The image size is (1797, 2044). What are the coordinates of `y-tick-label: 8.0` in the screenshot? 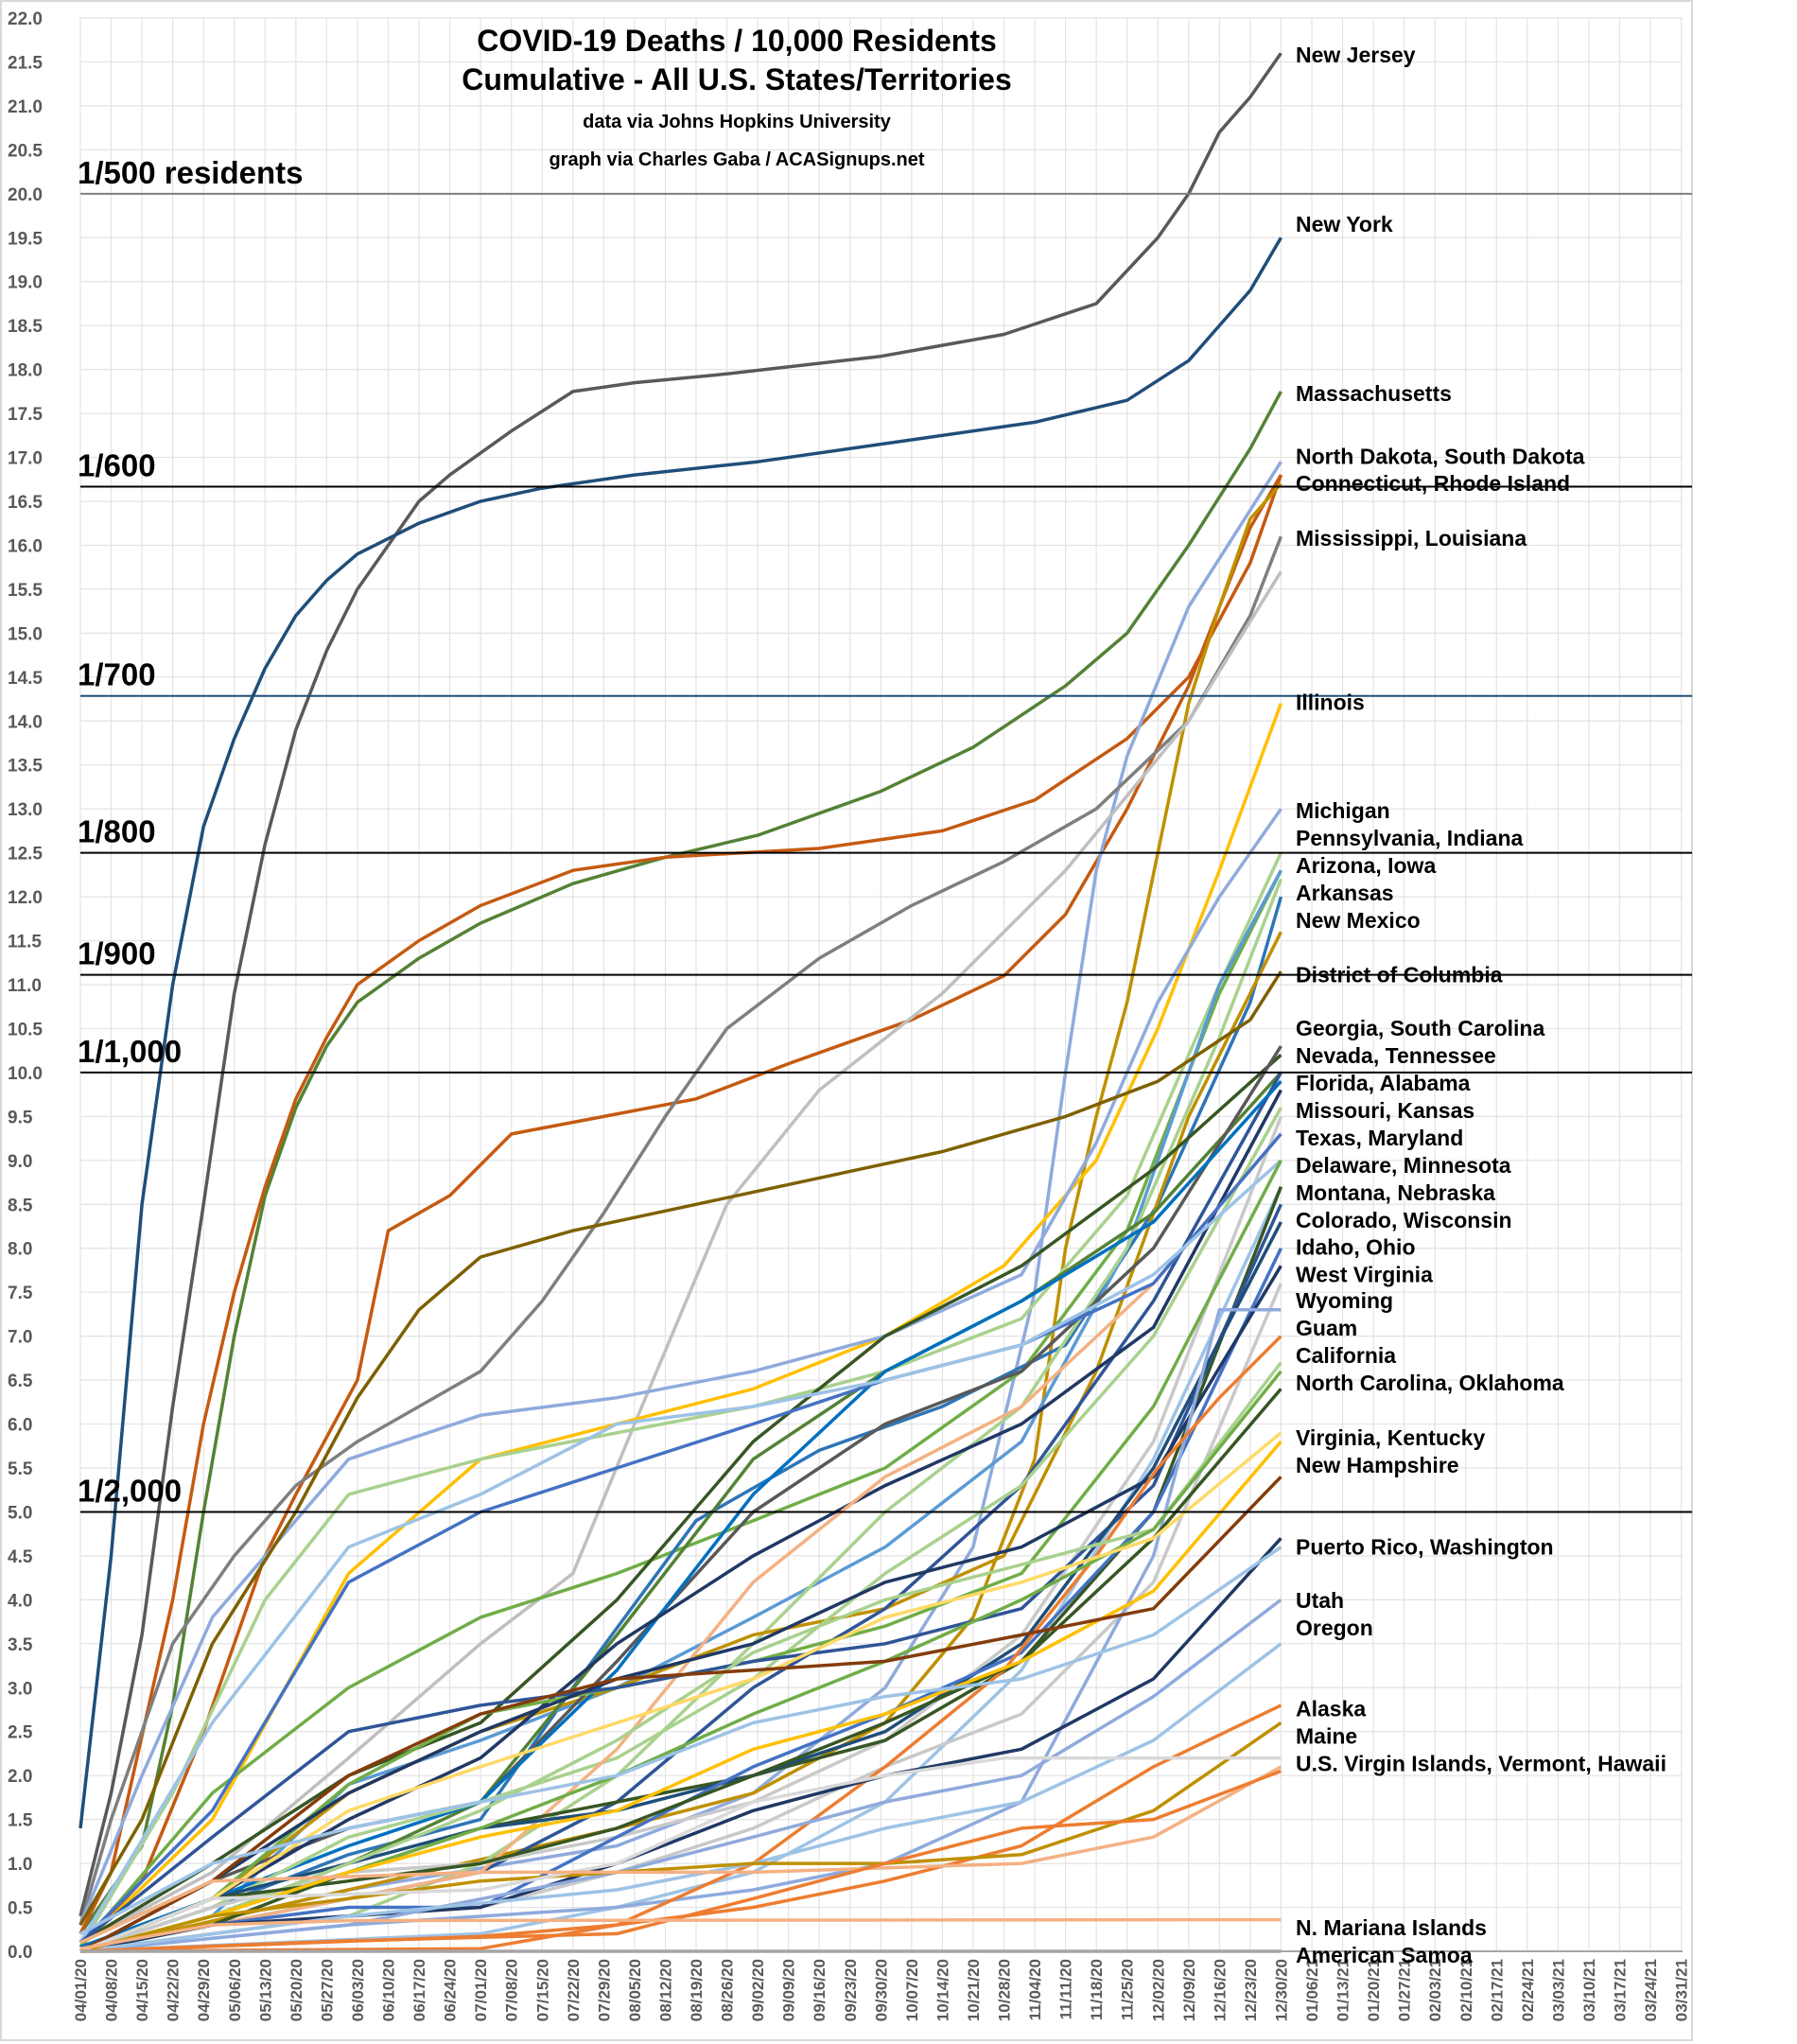 It's located at (20, 1250).